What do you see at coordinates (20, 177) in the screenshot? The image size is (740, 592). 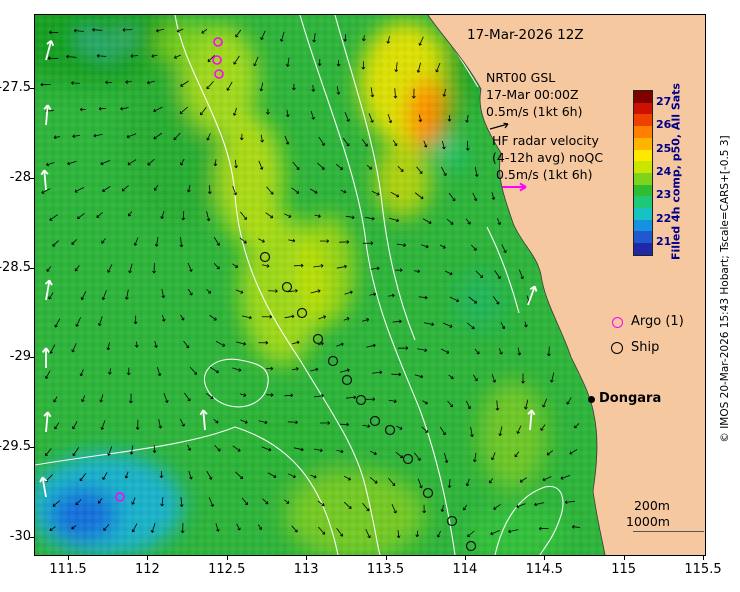 I see `y-axis-tick-label: -28` at bounding box center [20, 177].